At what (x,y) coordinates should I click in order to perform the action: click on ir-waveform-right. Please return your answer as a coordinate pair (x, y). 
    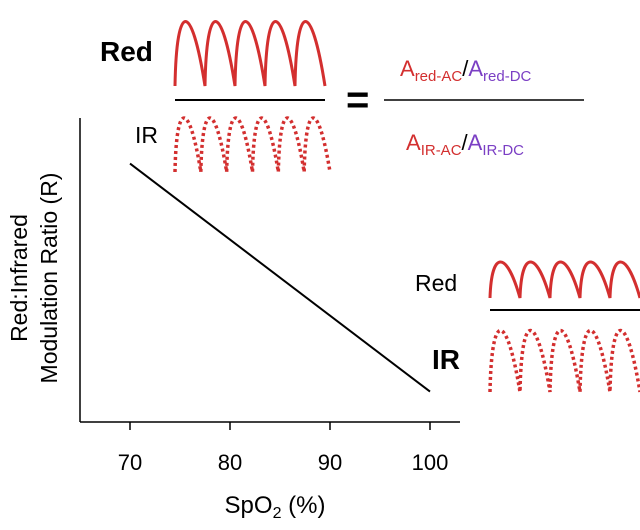
    Looking at the image, I should click on (564, 360).